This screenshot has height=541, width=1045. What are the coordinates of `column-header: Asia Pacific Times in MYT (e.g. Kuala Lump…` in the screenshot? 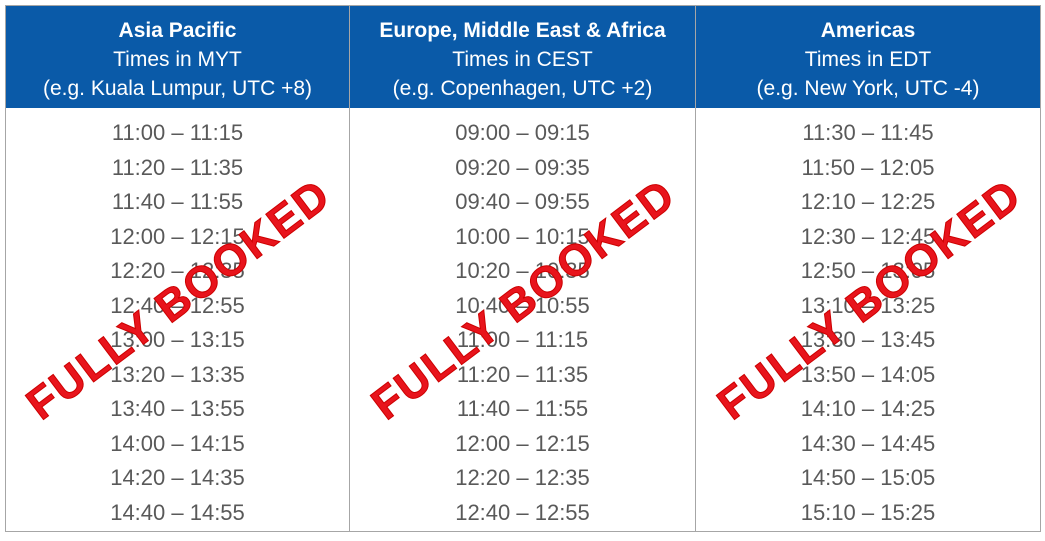 It's located at (177, 57).